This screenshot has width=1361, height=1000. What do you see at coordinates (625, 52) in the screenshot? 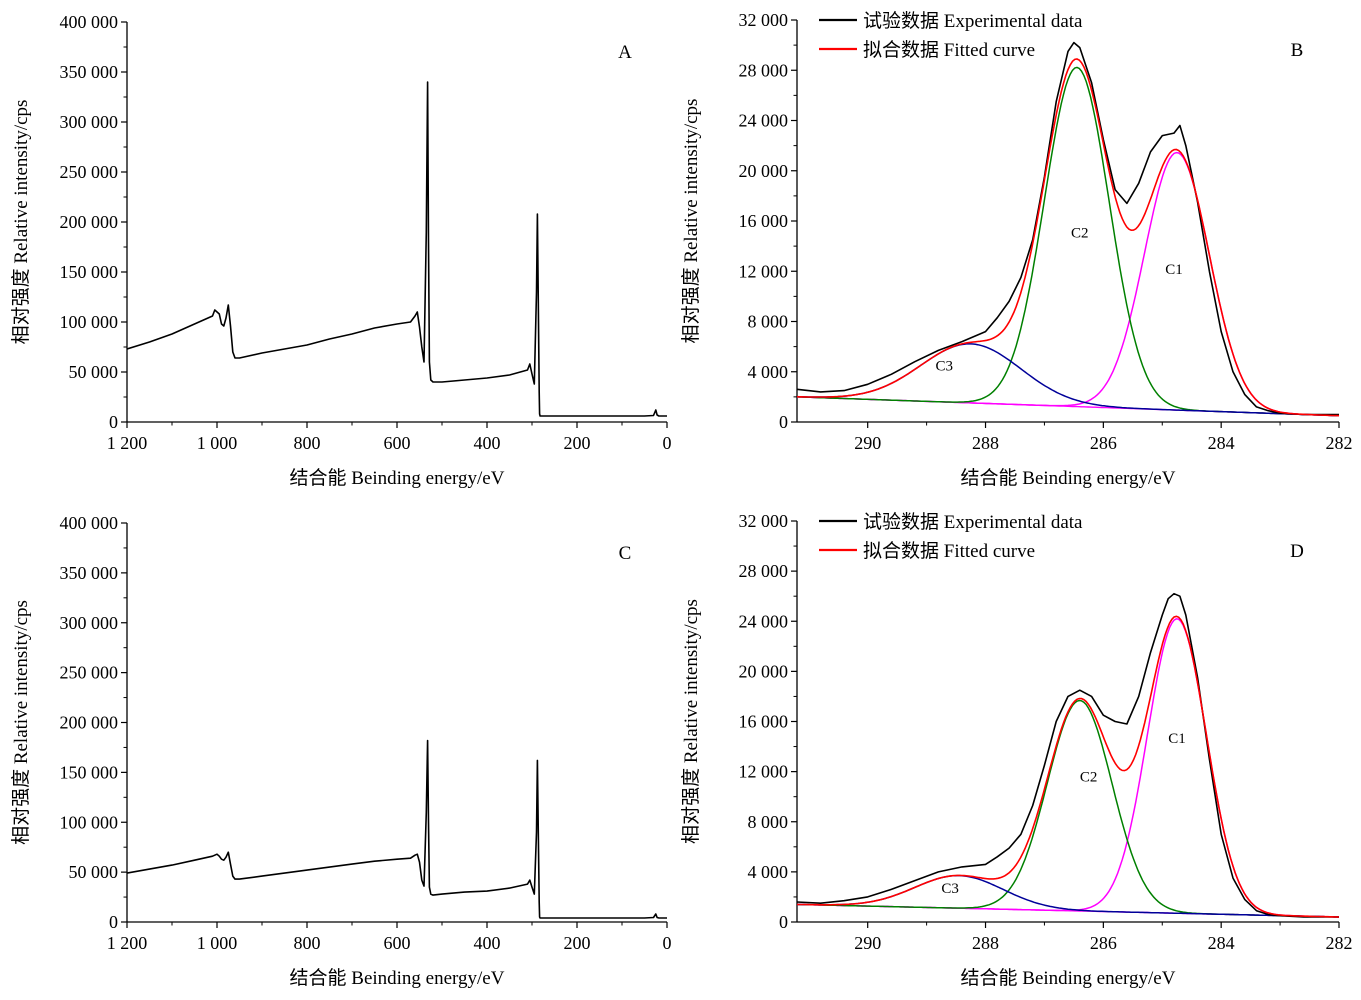
I see `panel-letter: A` at bounding box center [625, 52].